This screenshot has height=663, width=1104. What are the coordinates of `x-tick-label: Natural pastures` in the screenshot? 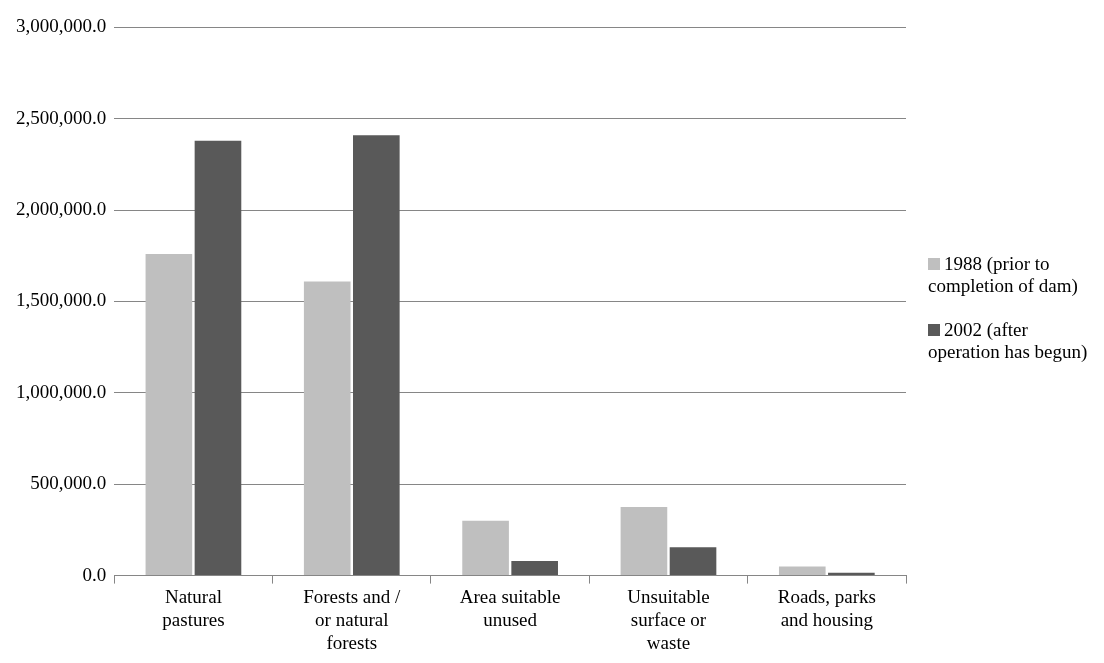 It's located at (193, 607).